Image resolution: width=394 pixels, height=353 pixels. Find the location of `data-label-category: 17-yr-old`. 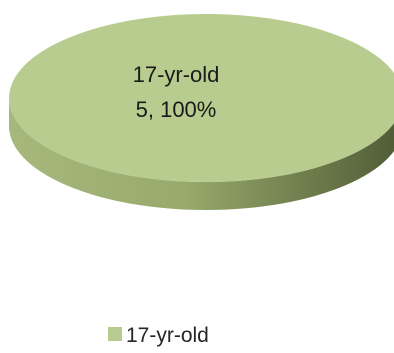

data-label-category: 17-yr-old is located at coordinates (176, 74).